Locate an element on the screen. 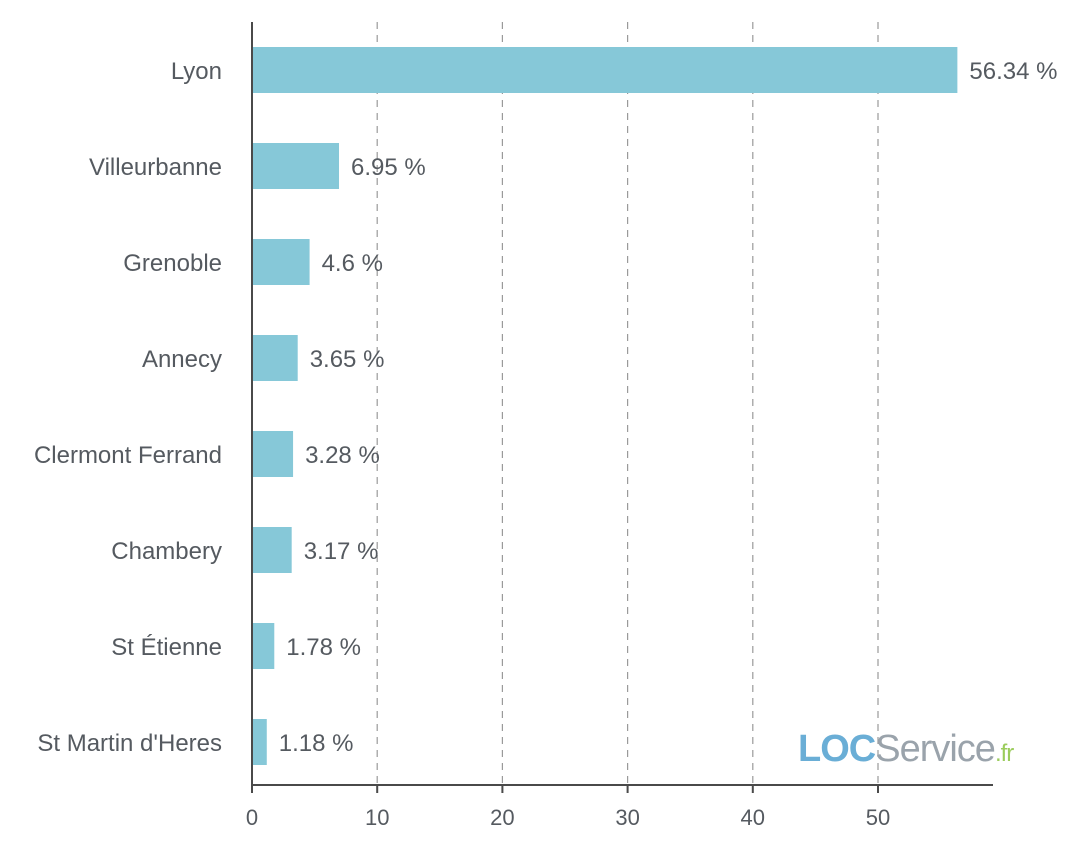 The image size is (1080, 845). value-label: 56.34 % is located at coordinates (1013, 71).